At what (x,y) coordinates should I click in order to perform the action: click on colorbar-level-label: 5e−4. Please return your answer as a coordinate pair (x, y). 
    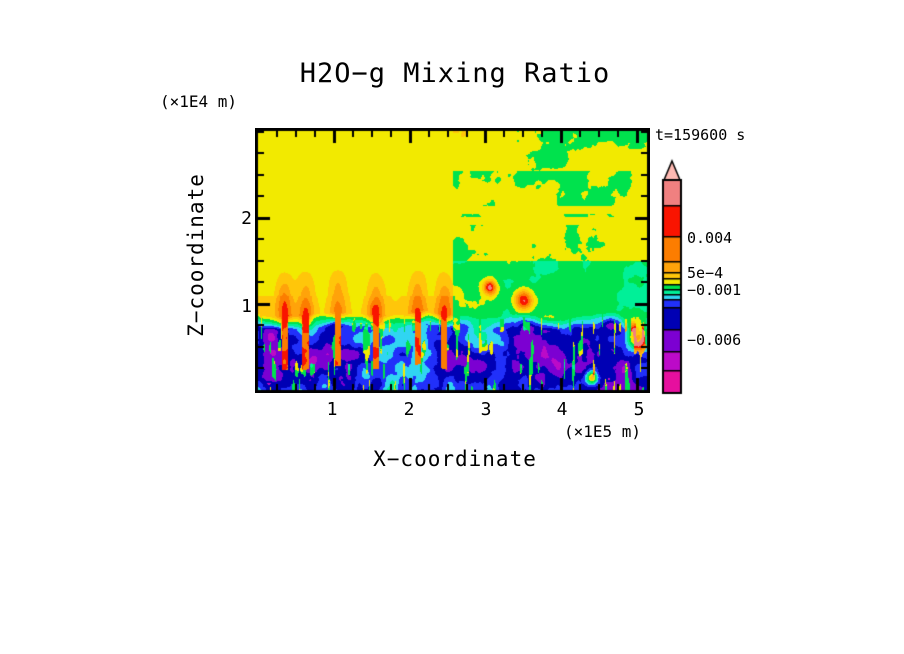
    Looking at the image, I should click on (705, 273).